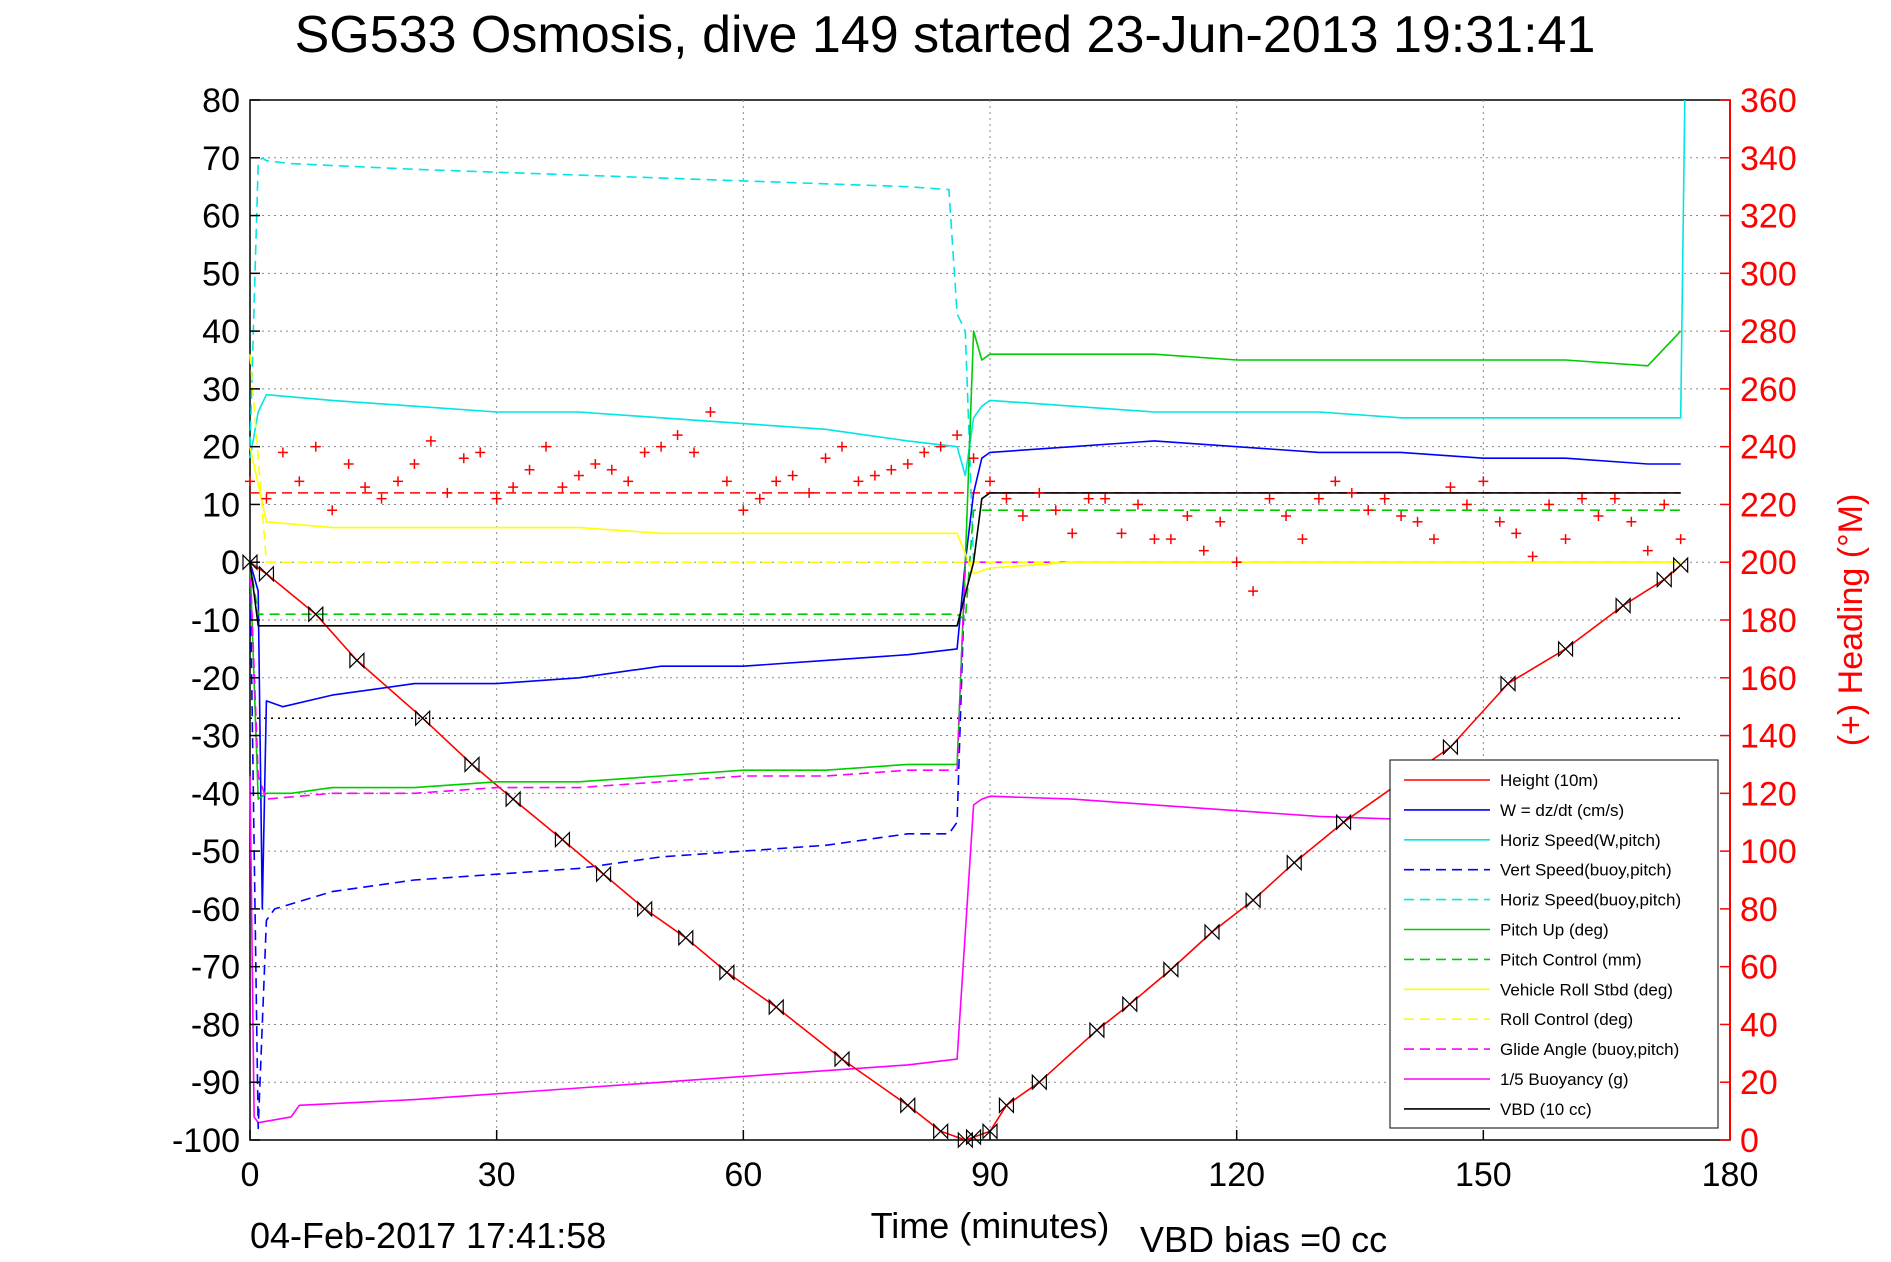 The height and width of the screenshot is (1262, 1891). Describe the element at coordinates (1768, 448) in the screenshot. I see `y-right-tick-label: 240` at that location.